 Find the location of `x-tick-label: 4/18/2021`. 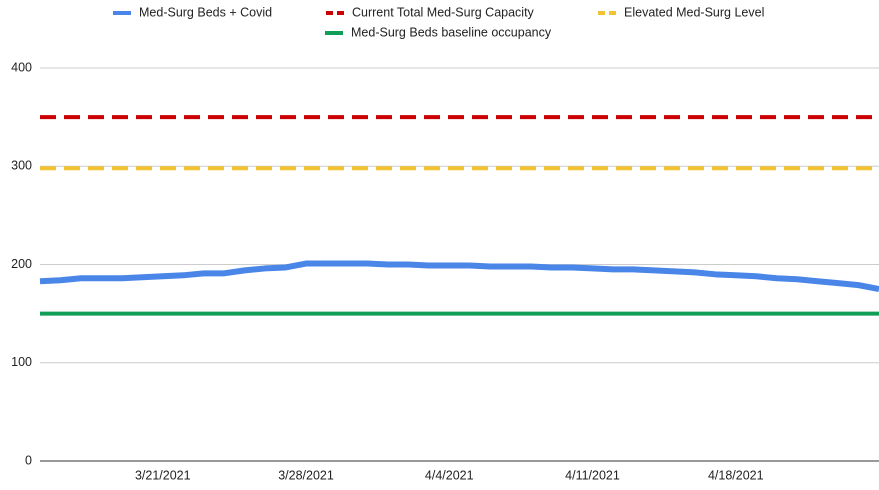

x-tick-label: 4/18/2021 is located at coordinates (736, 475).